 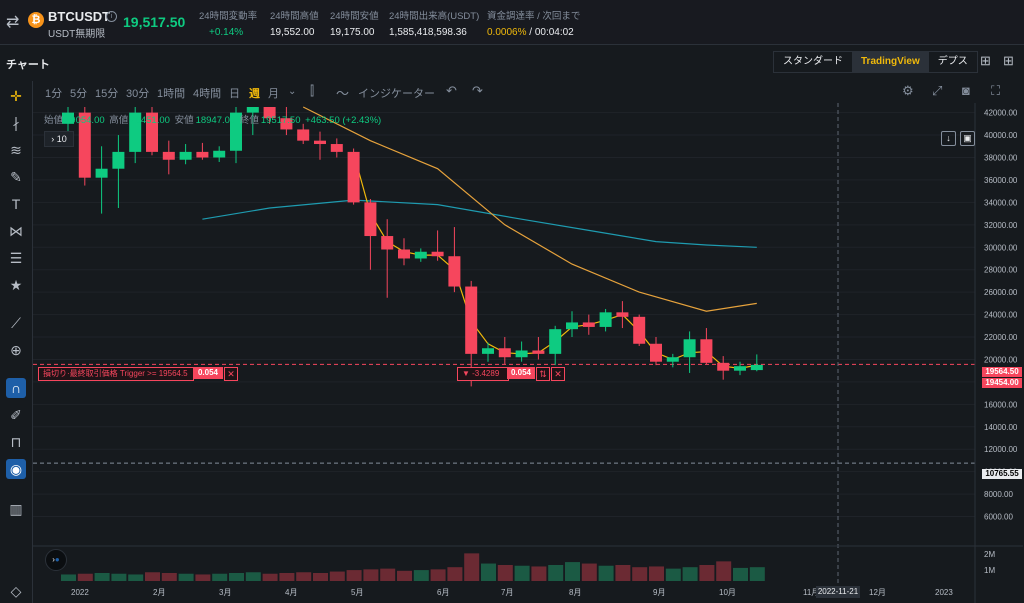 I want to click on trend-line-icon: ∤, so click(x=16, y=123).